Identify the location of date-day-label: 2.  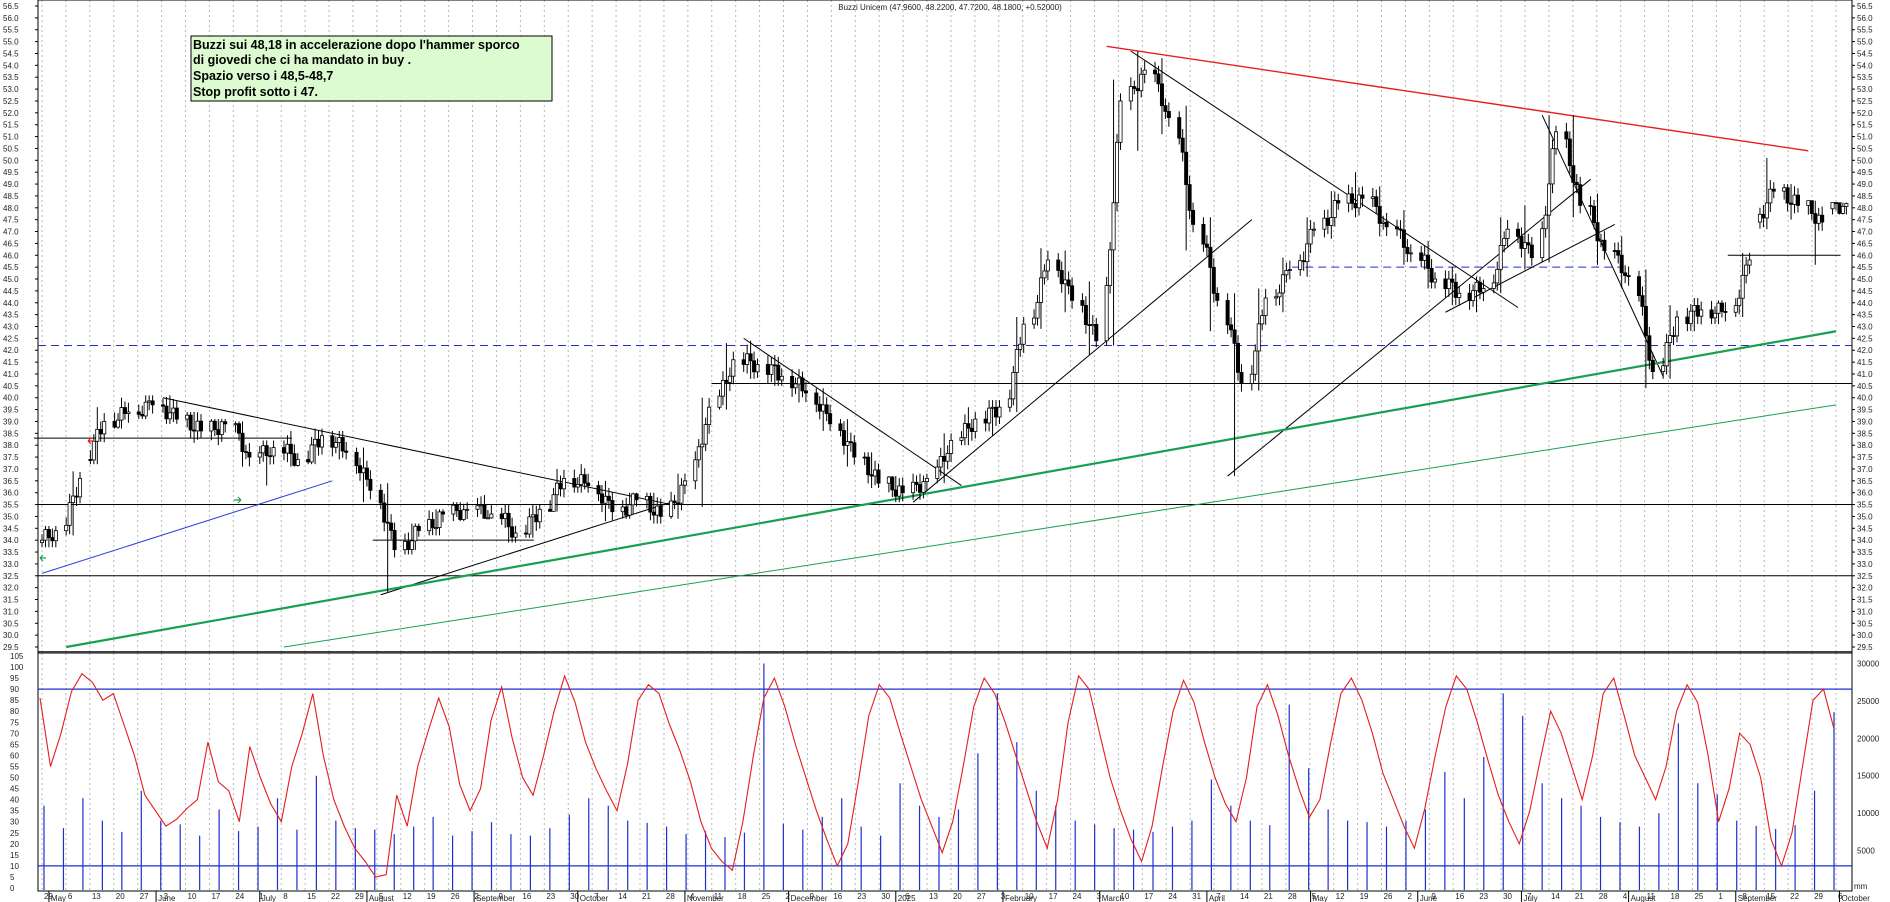
(1409, 896).